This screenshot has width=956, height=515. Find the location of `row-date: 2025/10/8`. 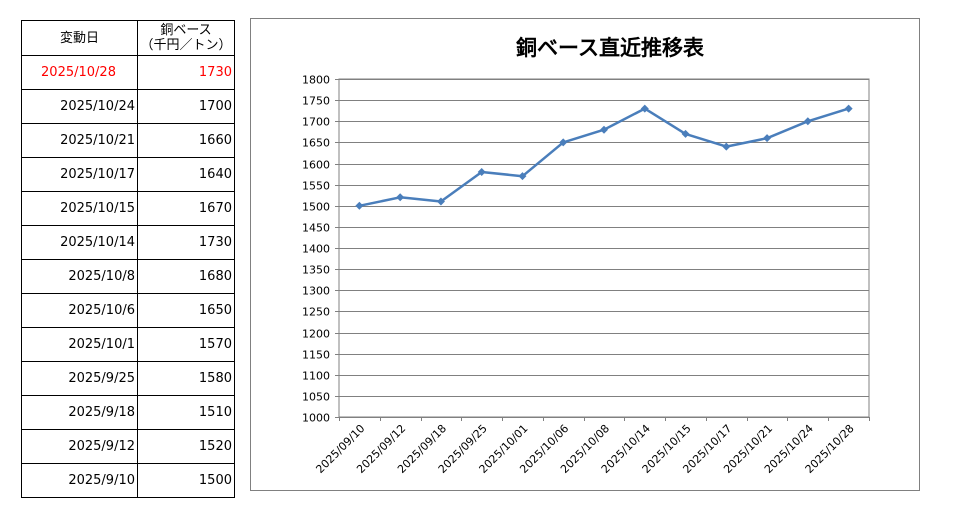

row-date: 2025/10/8 is located at coordinates (79, 276).